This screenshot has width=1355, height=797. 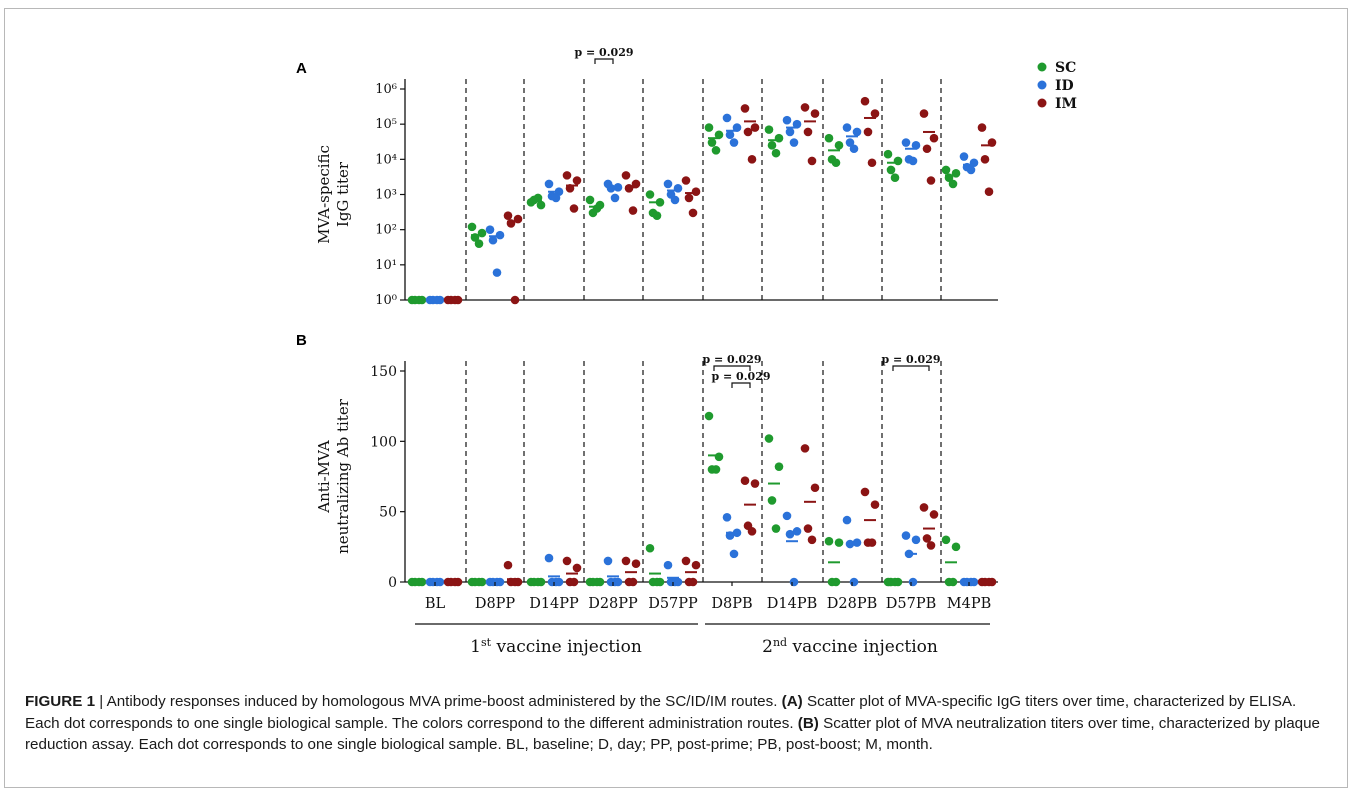 What do you see at coordinates (343, 194) in the screenshot?
I see `y-axis-label-line2-a: IgG titer` at bounding box center [343, 194].